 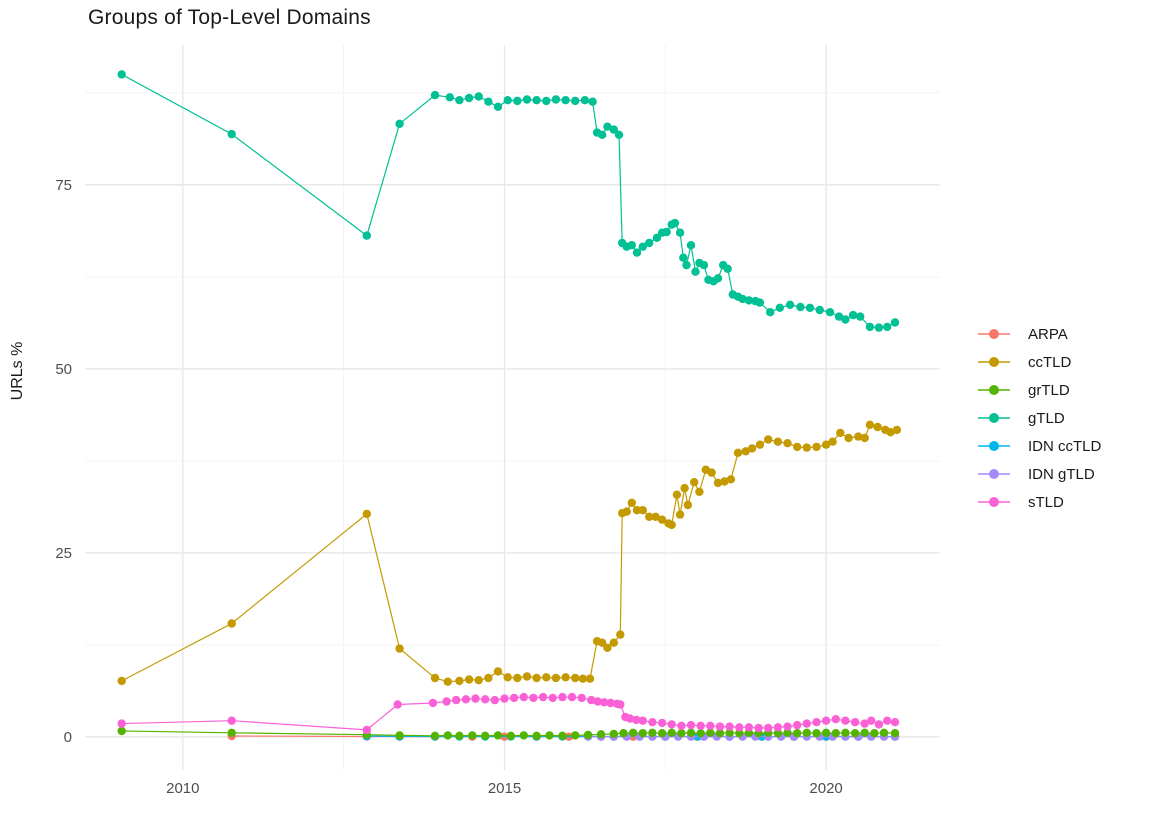 I want to click on series-grtld, so click(x=508, y=733).